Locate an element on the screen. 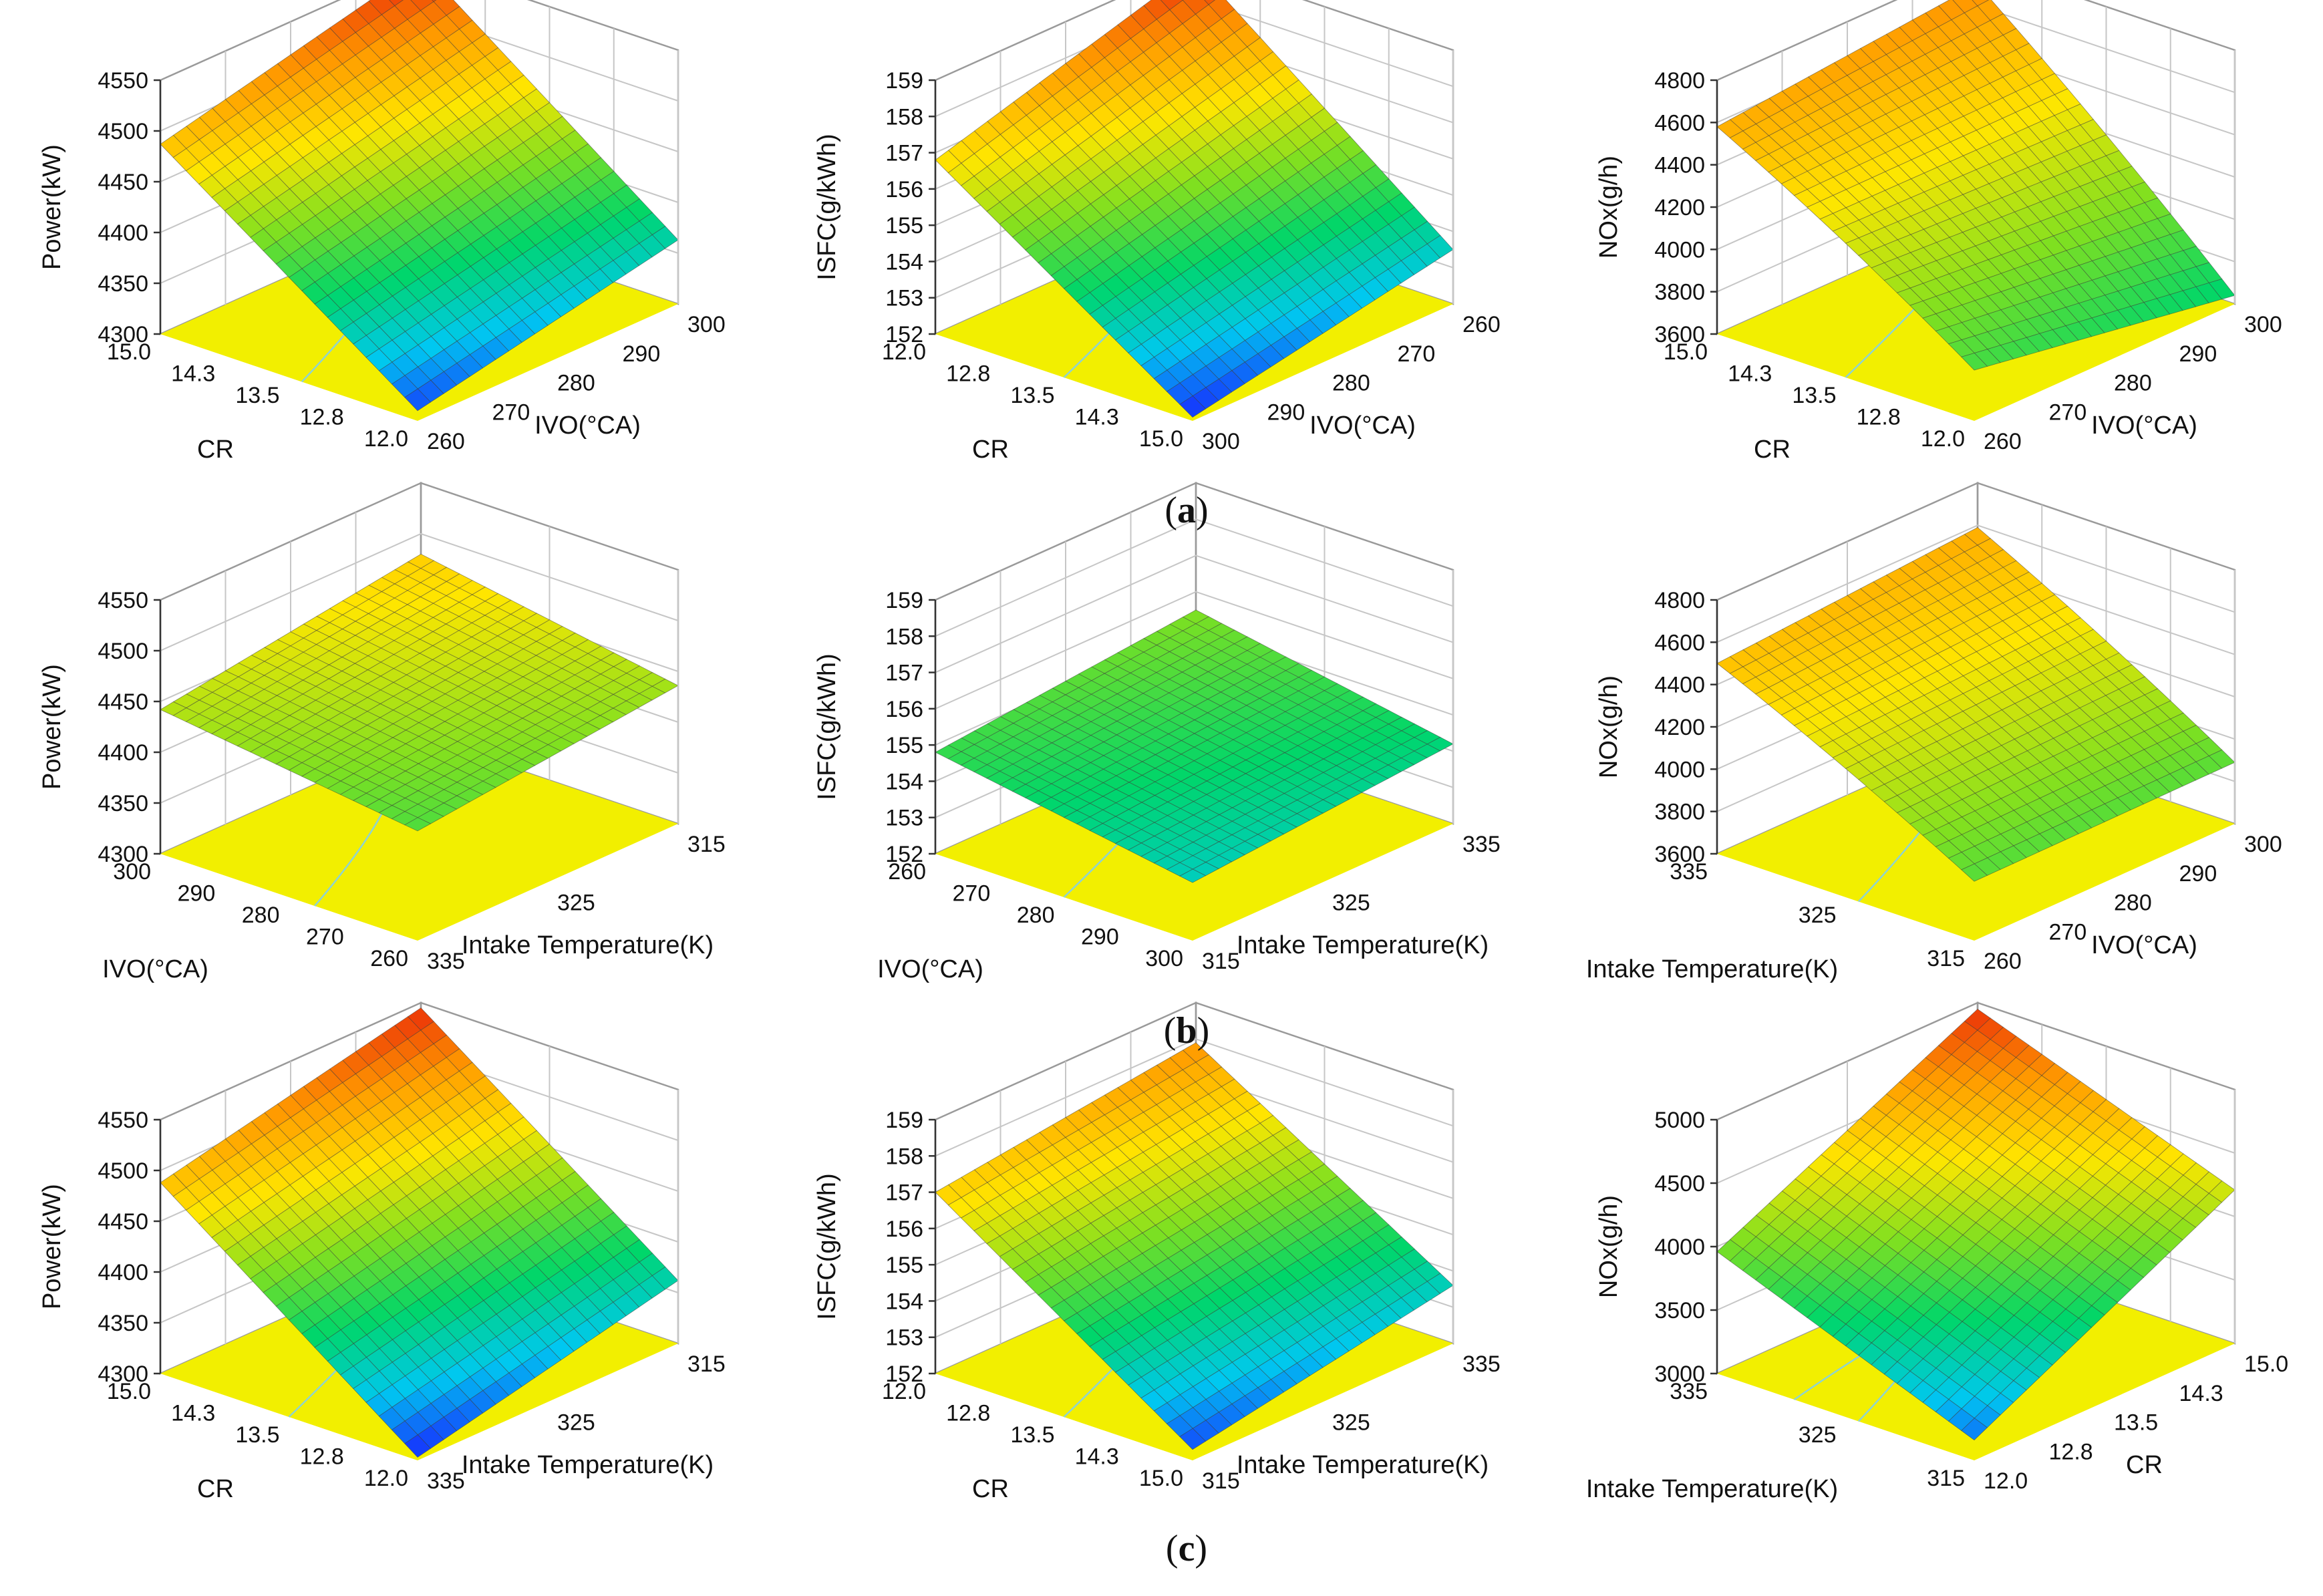 Image resolution: width=2323 pixels, height=1596 pixels. z-tick-label: 4350 is located at coordinates (123, 1323).